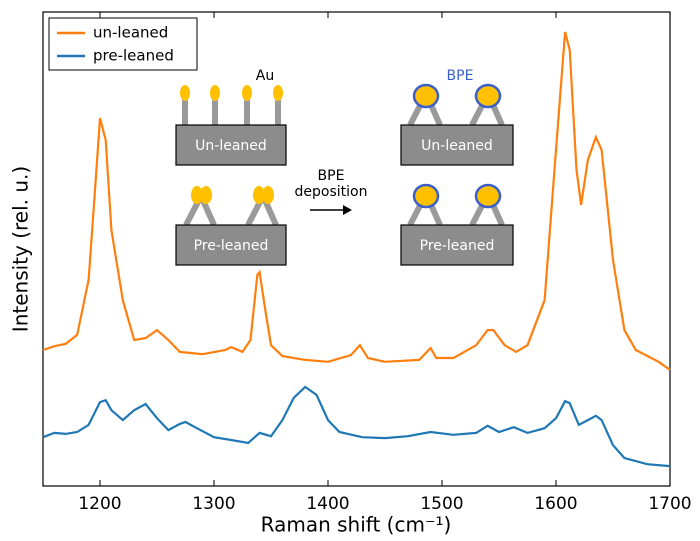 The width and height of the screenshot is (700, 541). Describe the element at coordinates (555, 504) in the screenshot. I see `x-tick-label: 1600` at that location.